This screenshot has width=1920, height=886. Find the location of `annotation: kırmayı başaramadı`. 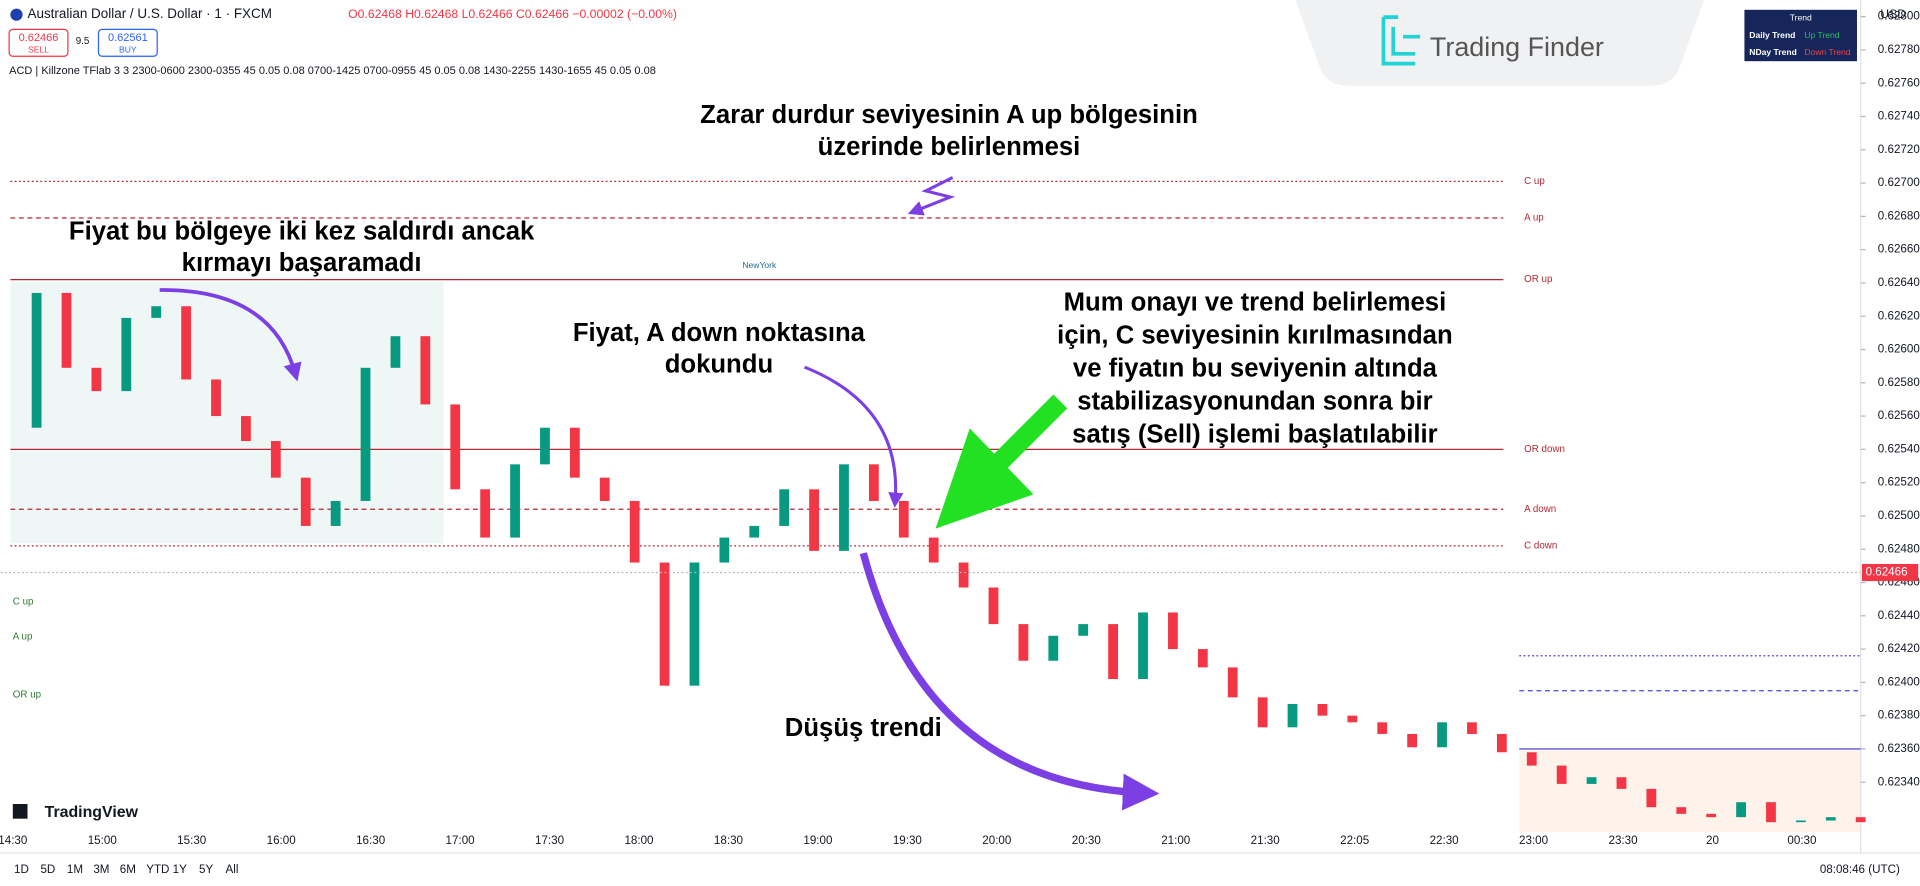

annotation: kırmayı başaramadı is located at coordinates (302, 263).